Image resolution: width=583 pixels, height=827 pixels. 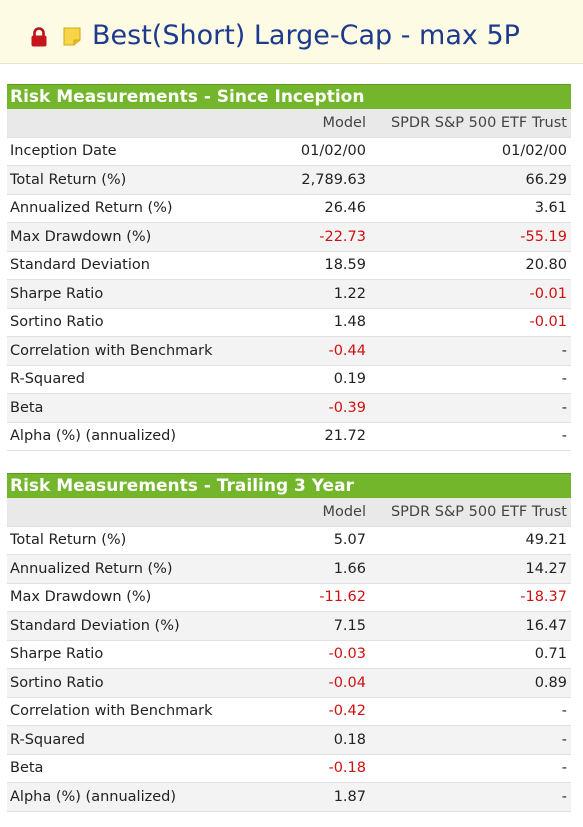 What do you see at coordinates (140, 151) in the screenshot?
I see `metric-label: Inception Date` at bounding box center [140, 151].